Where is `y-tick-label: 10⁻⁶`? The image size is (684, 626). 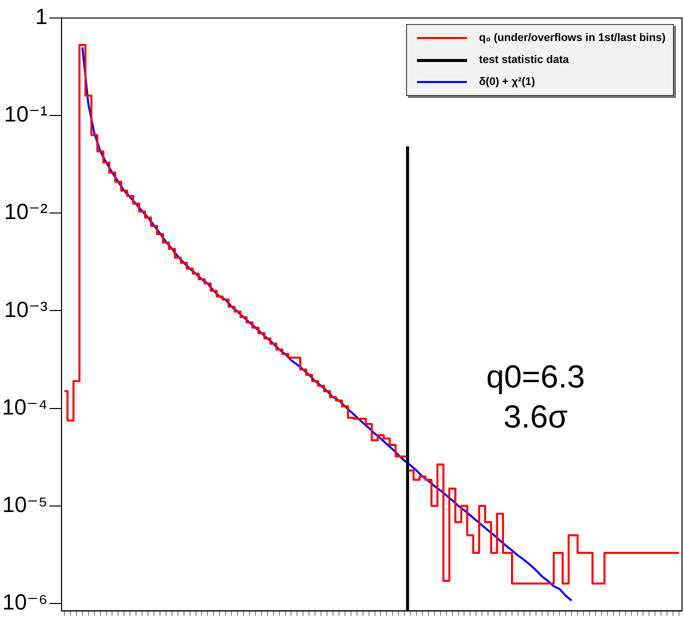
y-tick-label: 10⁻⁶ is located at coordinates (25, 601).